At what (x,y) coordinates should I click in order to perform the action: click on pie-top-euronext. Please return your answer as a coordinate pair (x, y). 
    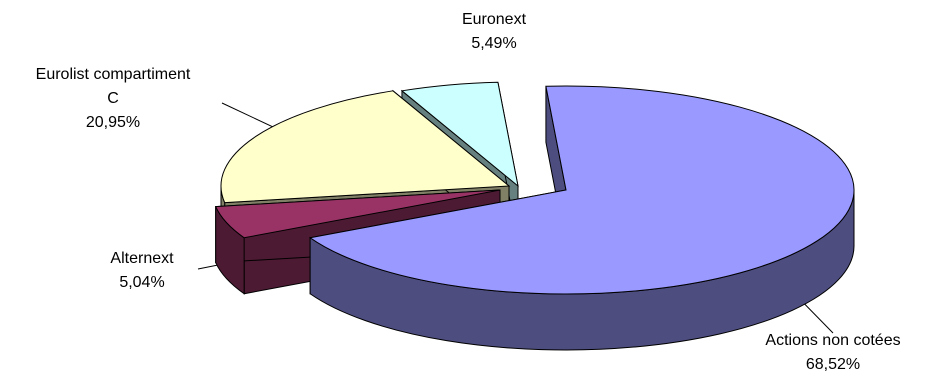
    Looking at the image, I should click on (459, 134).